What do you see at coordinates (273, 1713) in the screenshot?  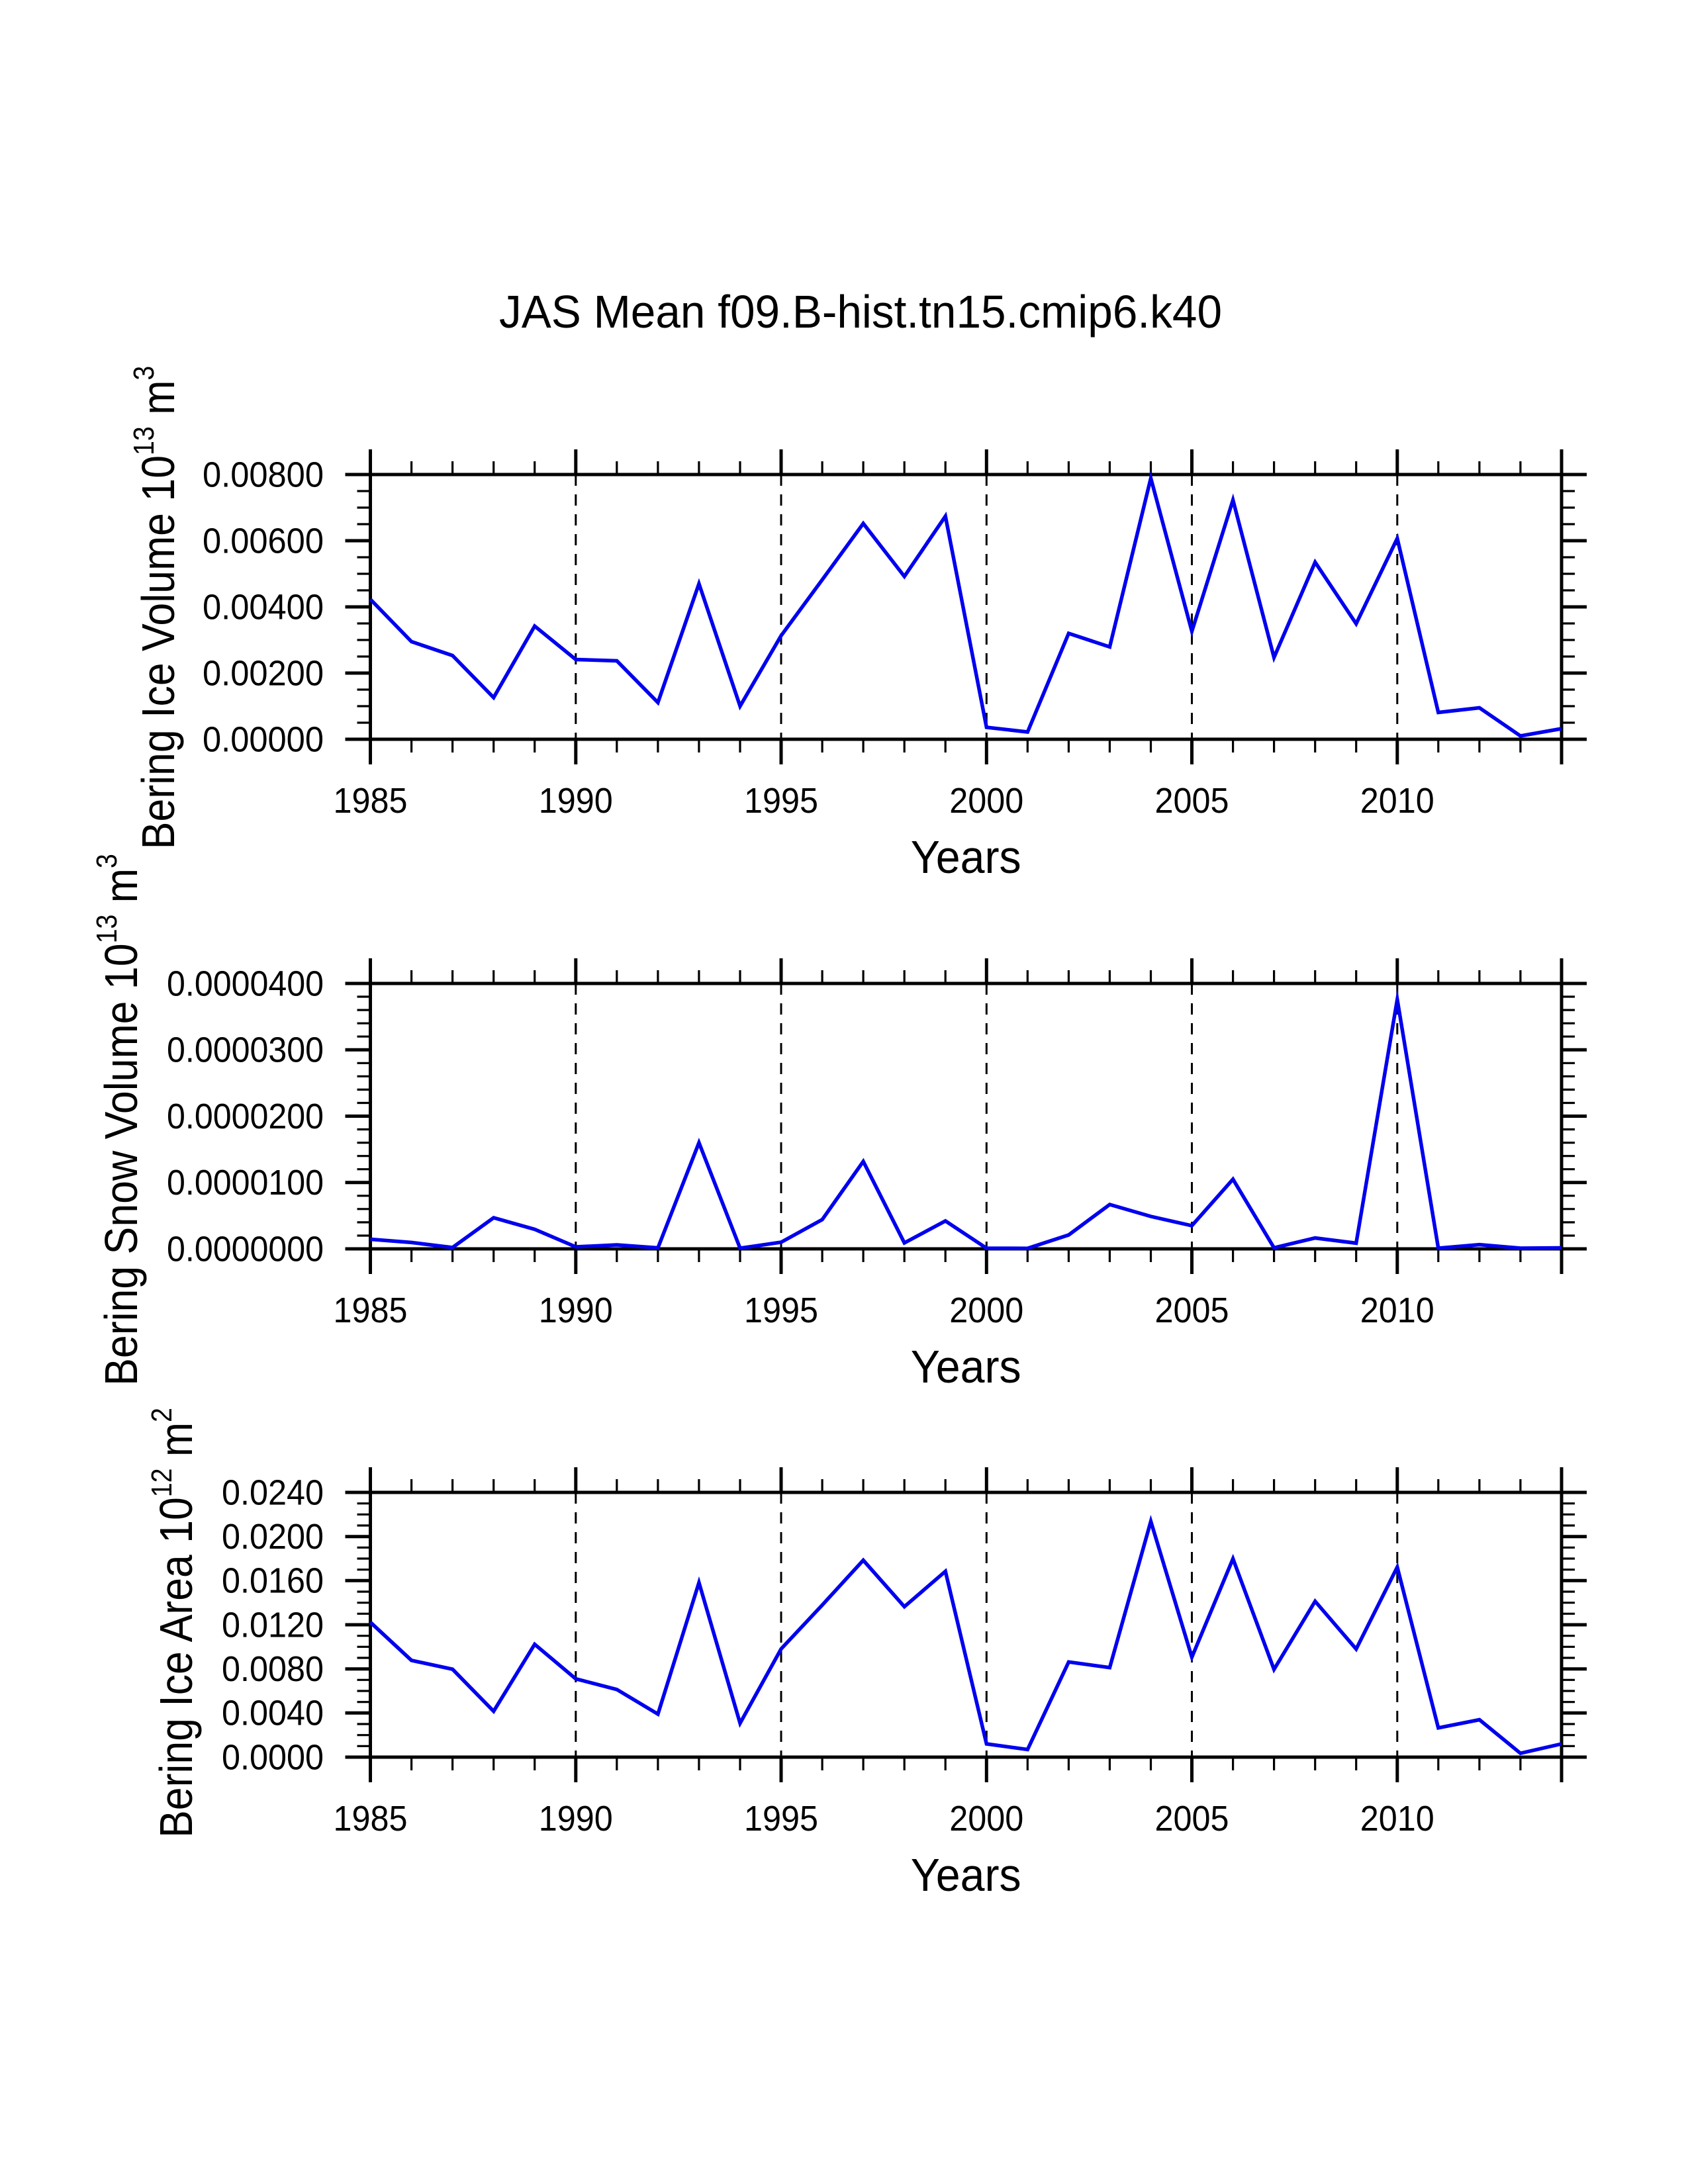 I see `svg-text: 0.0040` at bounding box center [273, 1713].